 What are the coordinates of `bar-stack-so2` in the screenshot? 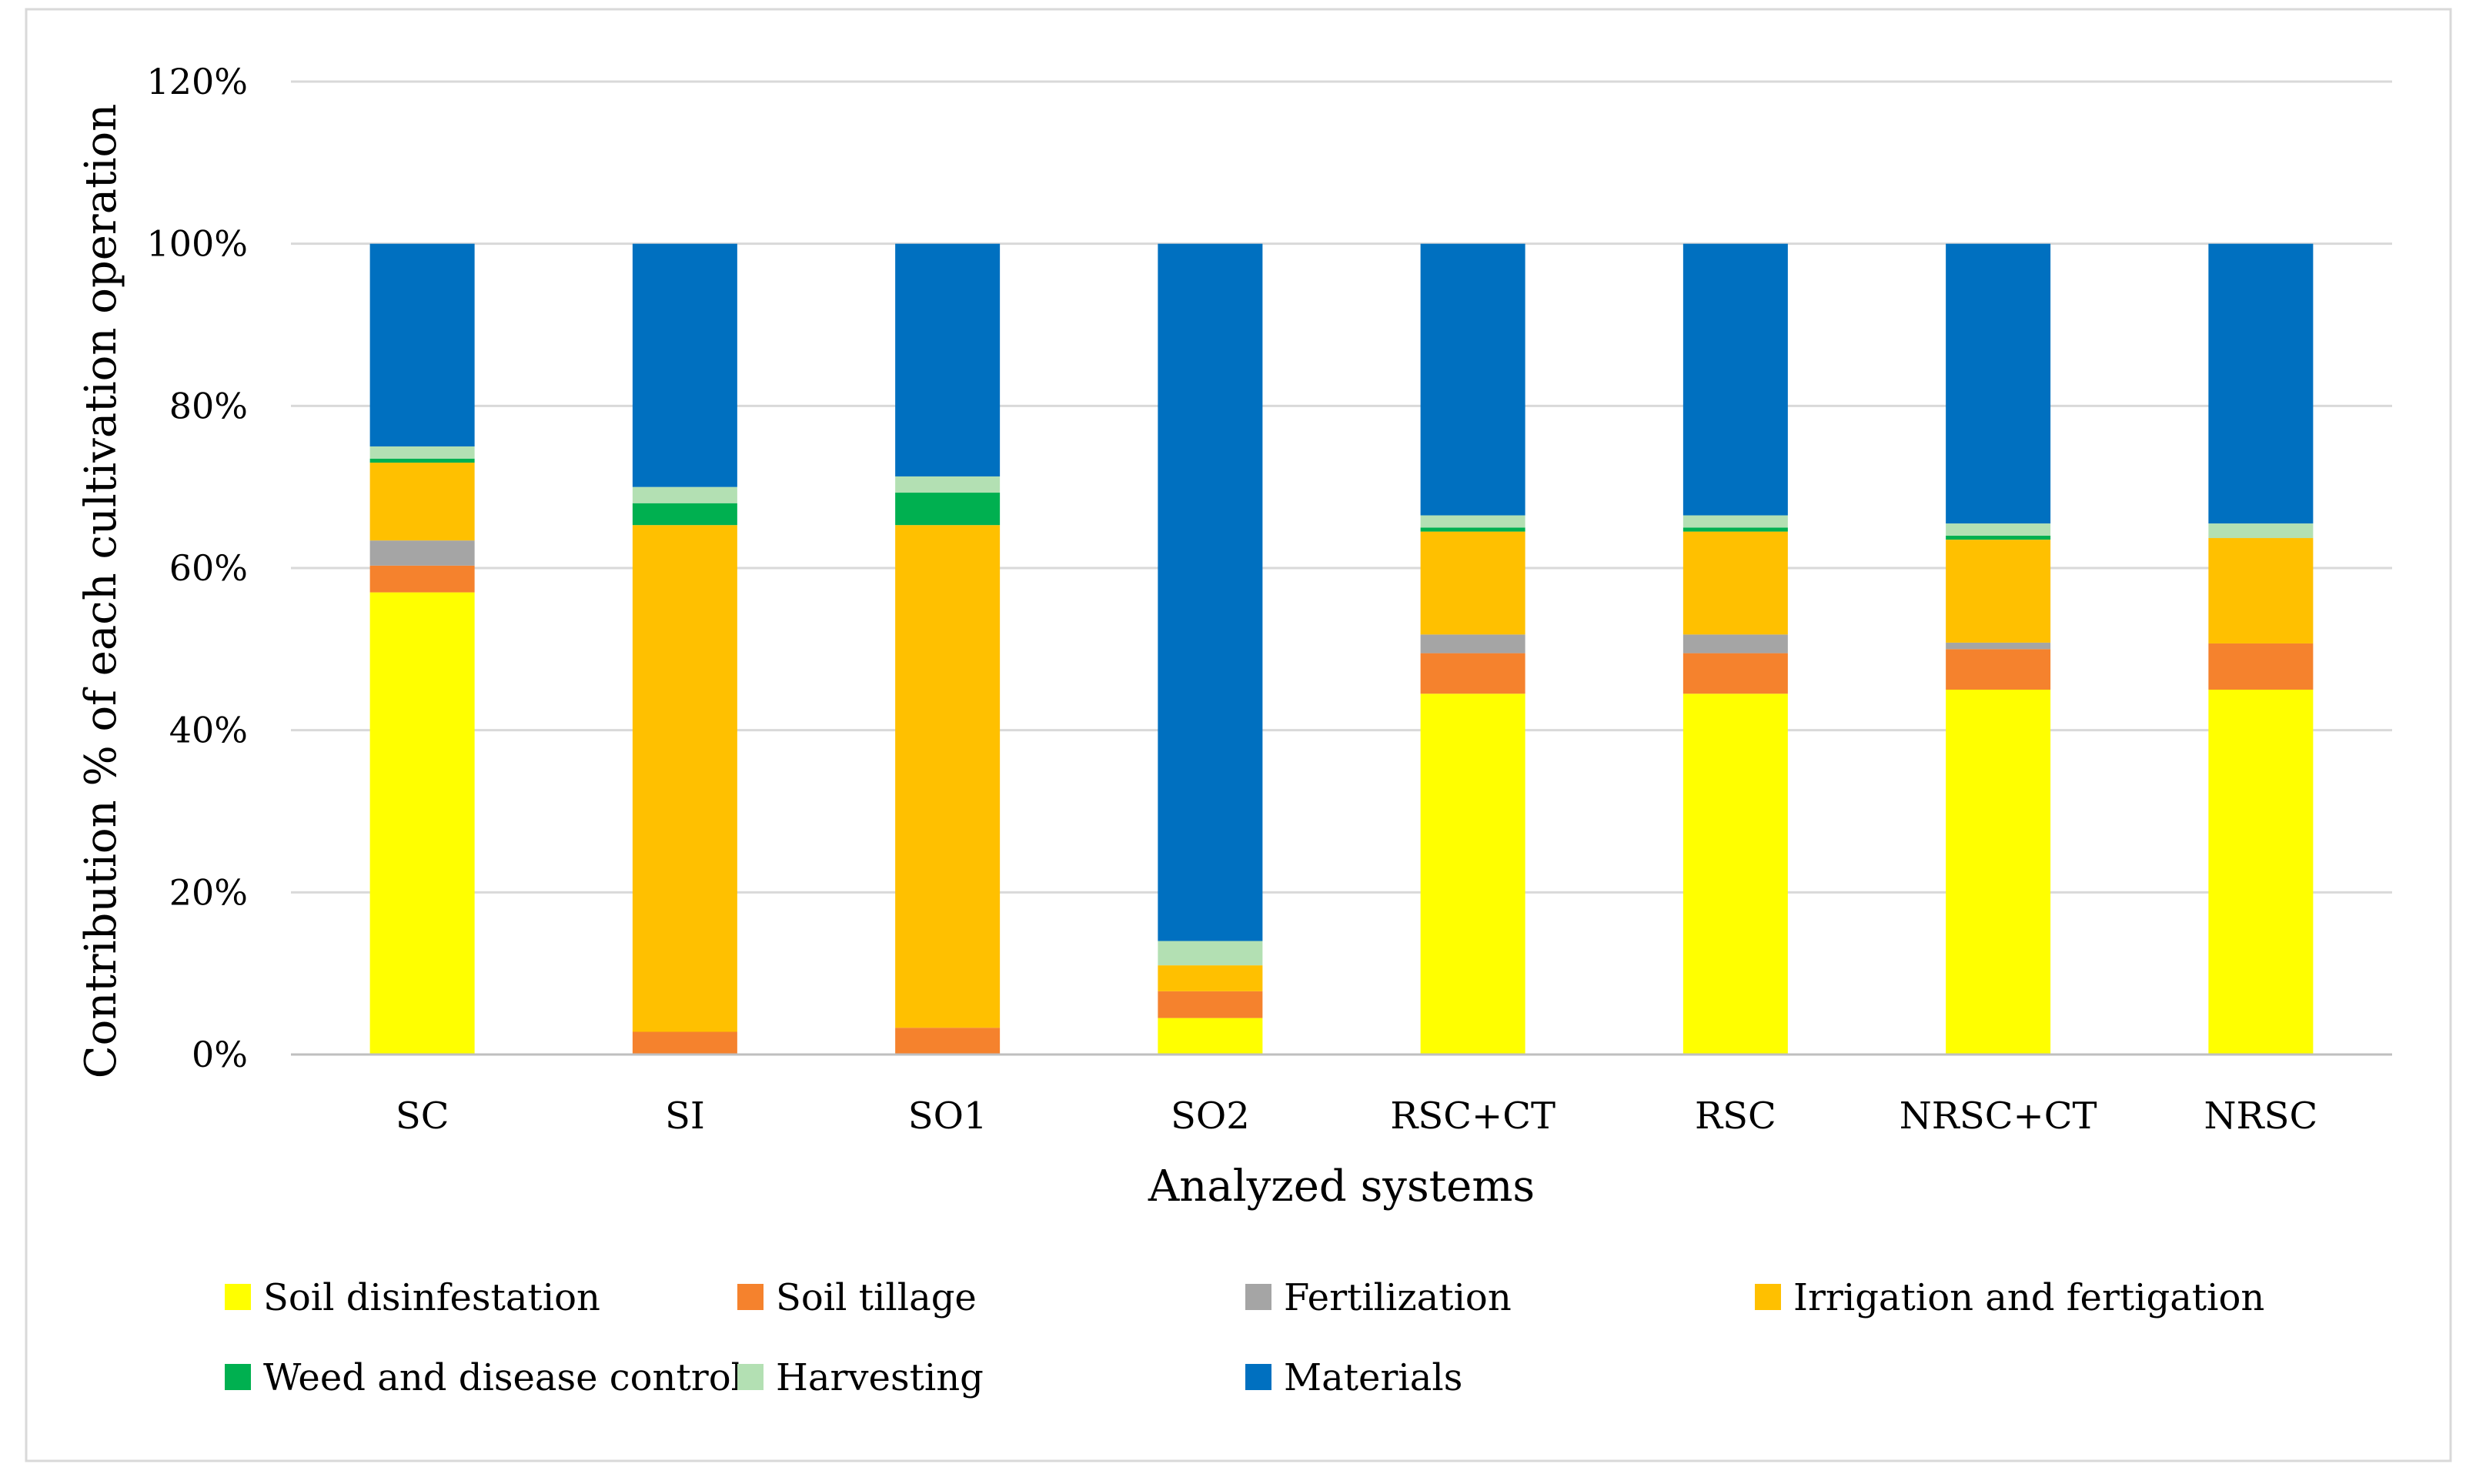 It's located at (1210, 649).